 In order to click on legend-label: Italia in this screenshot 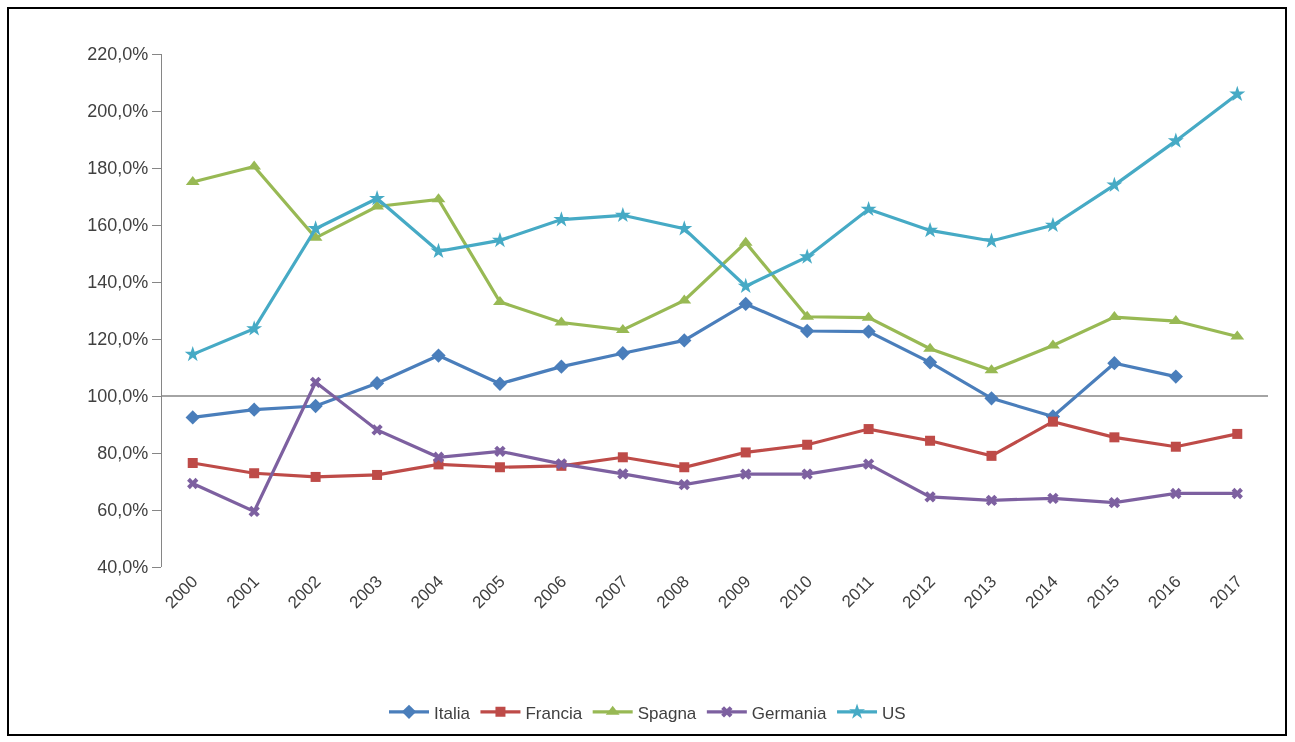, I will do `click(452, 713)`.